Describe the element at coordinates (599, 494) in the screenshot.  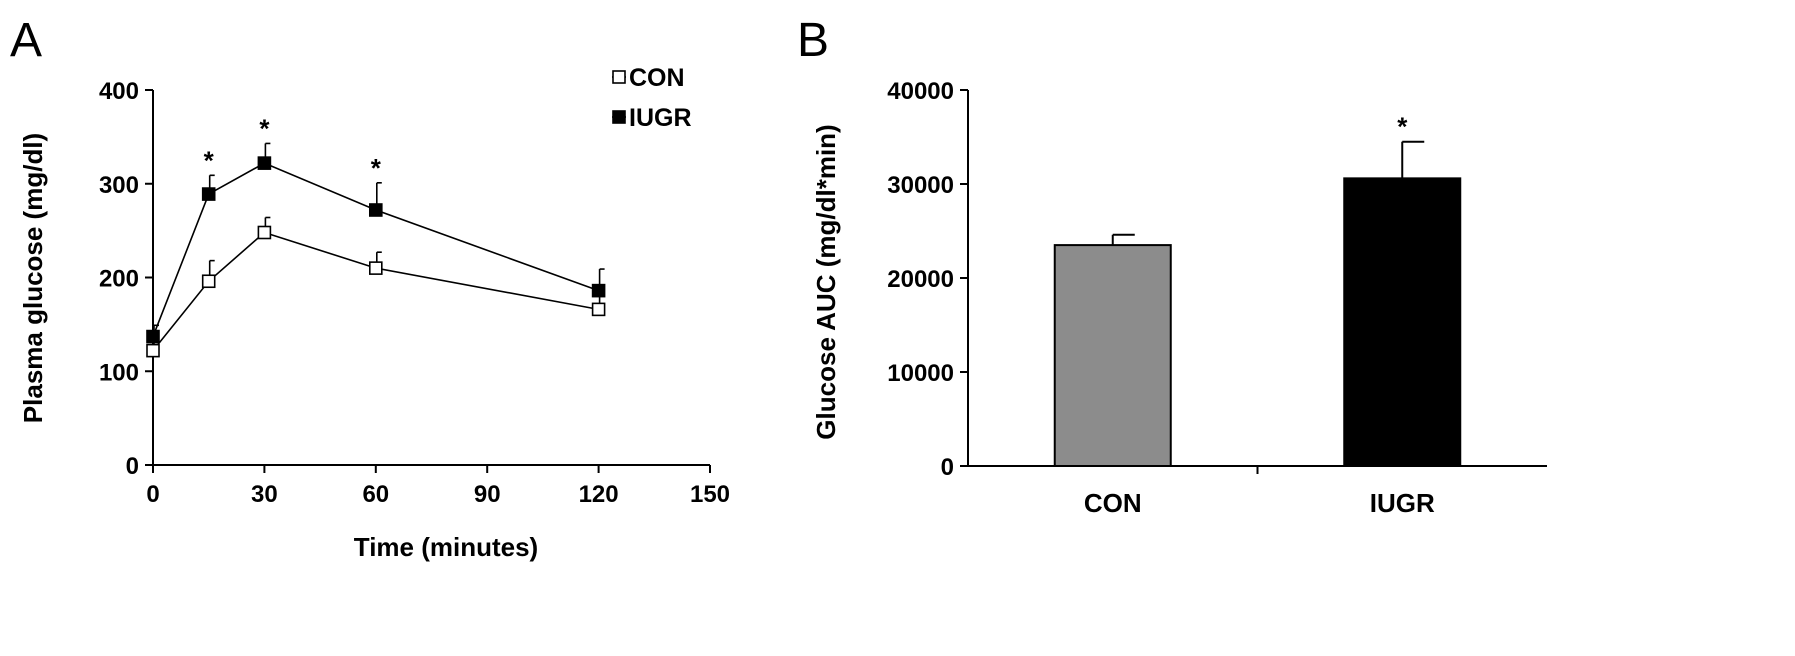
I see `panel-a-x-tick-label: 120` at that location.